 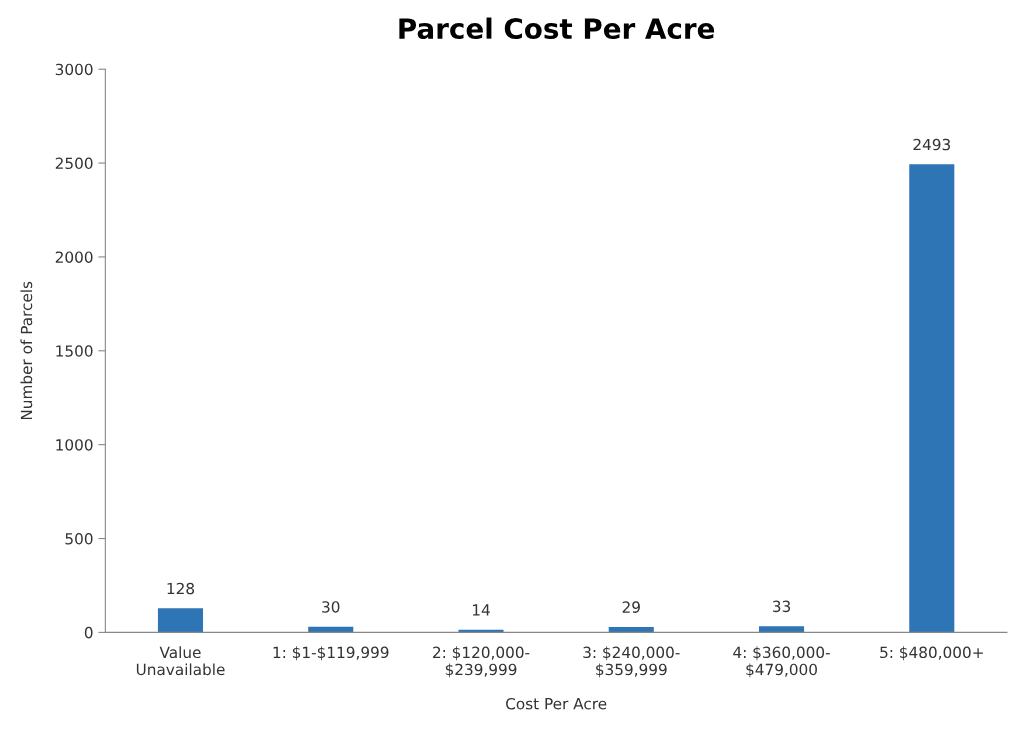 I want to click on y-tick-label: 0, so click(x=88, y=632).